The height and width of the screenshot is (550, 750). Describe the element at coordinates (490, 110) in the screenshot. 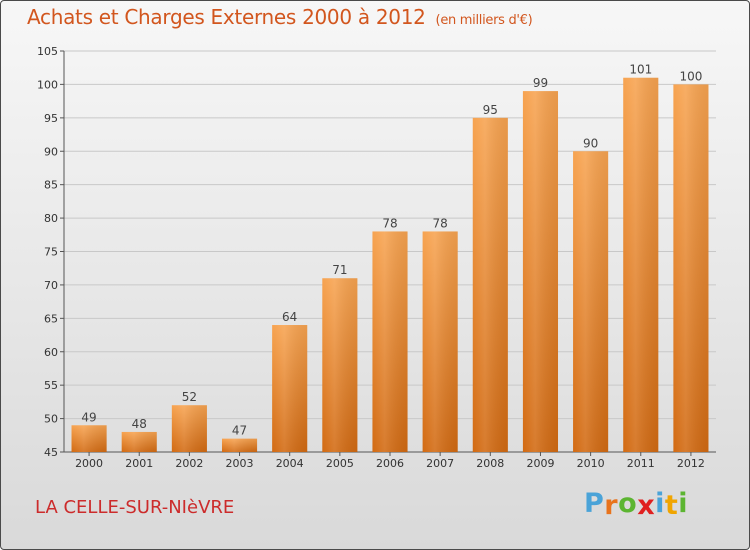

I see `bar-value-label: 95` at that location.